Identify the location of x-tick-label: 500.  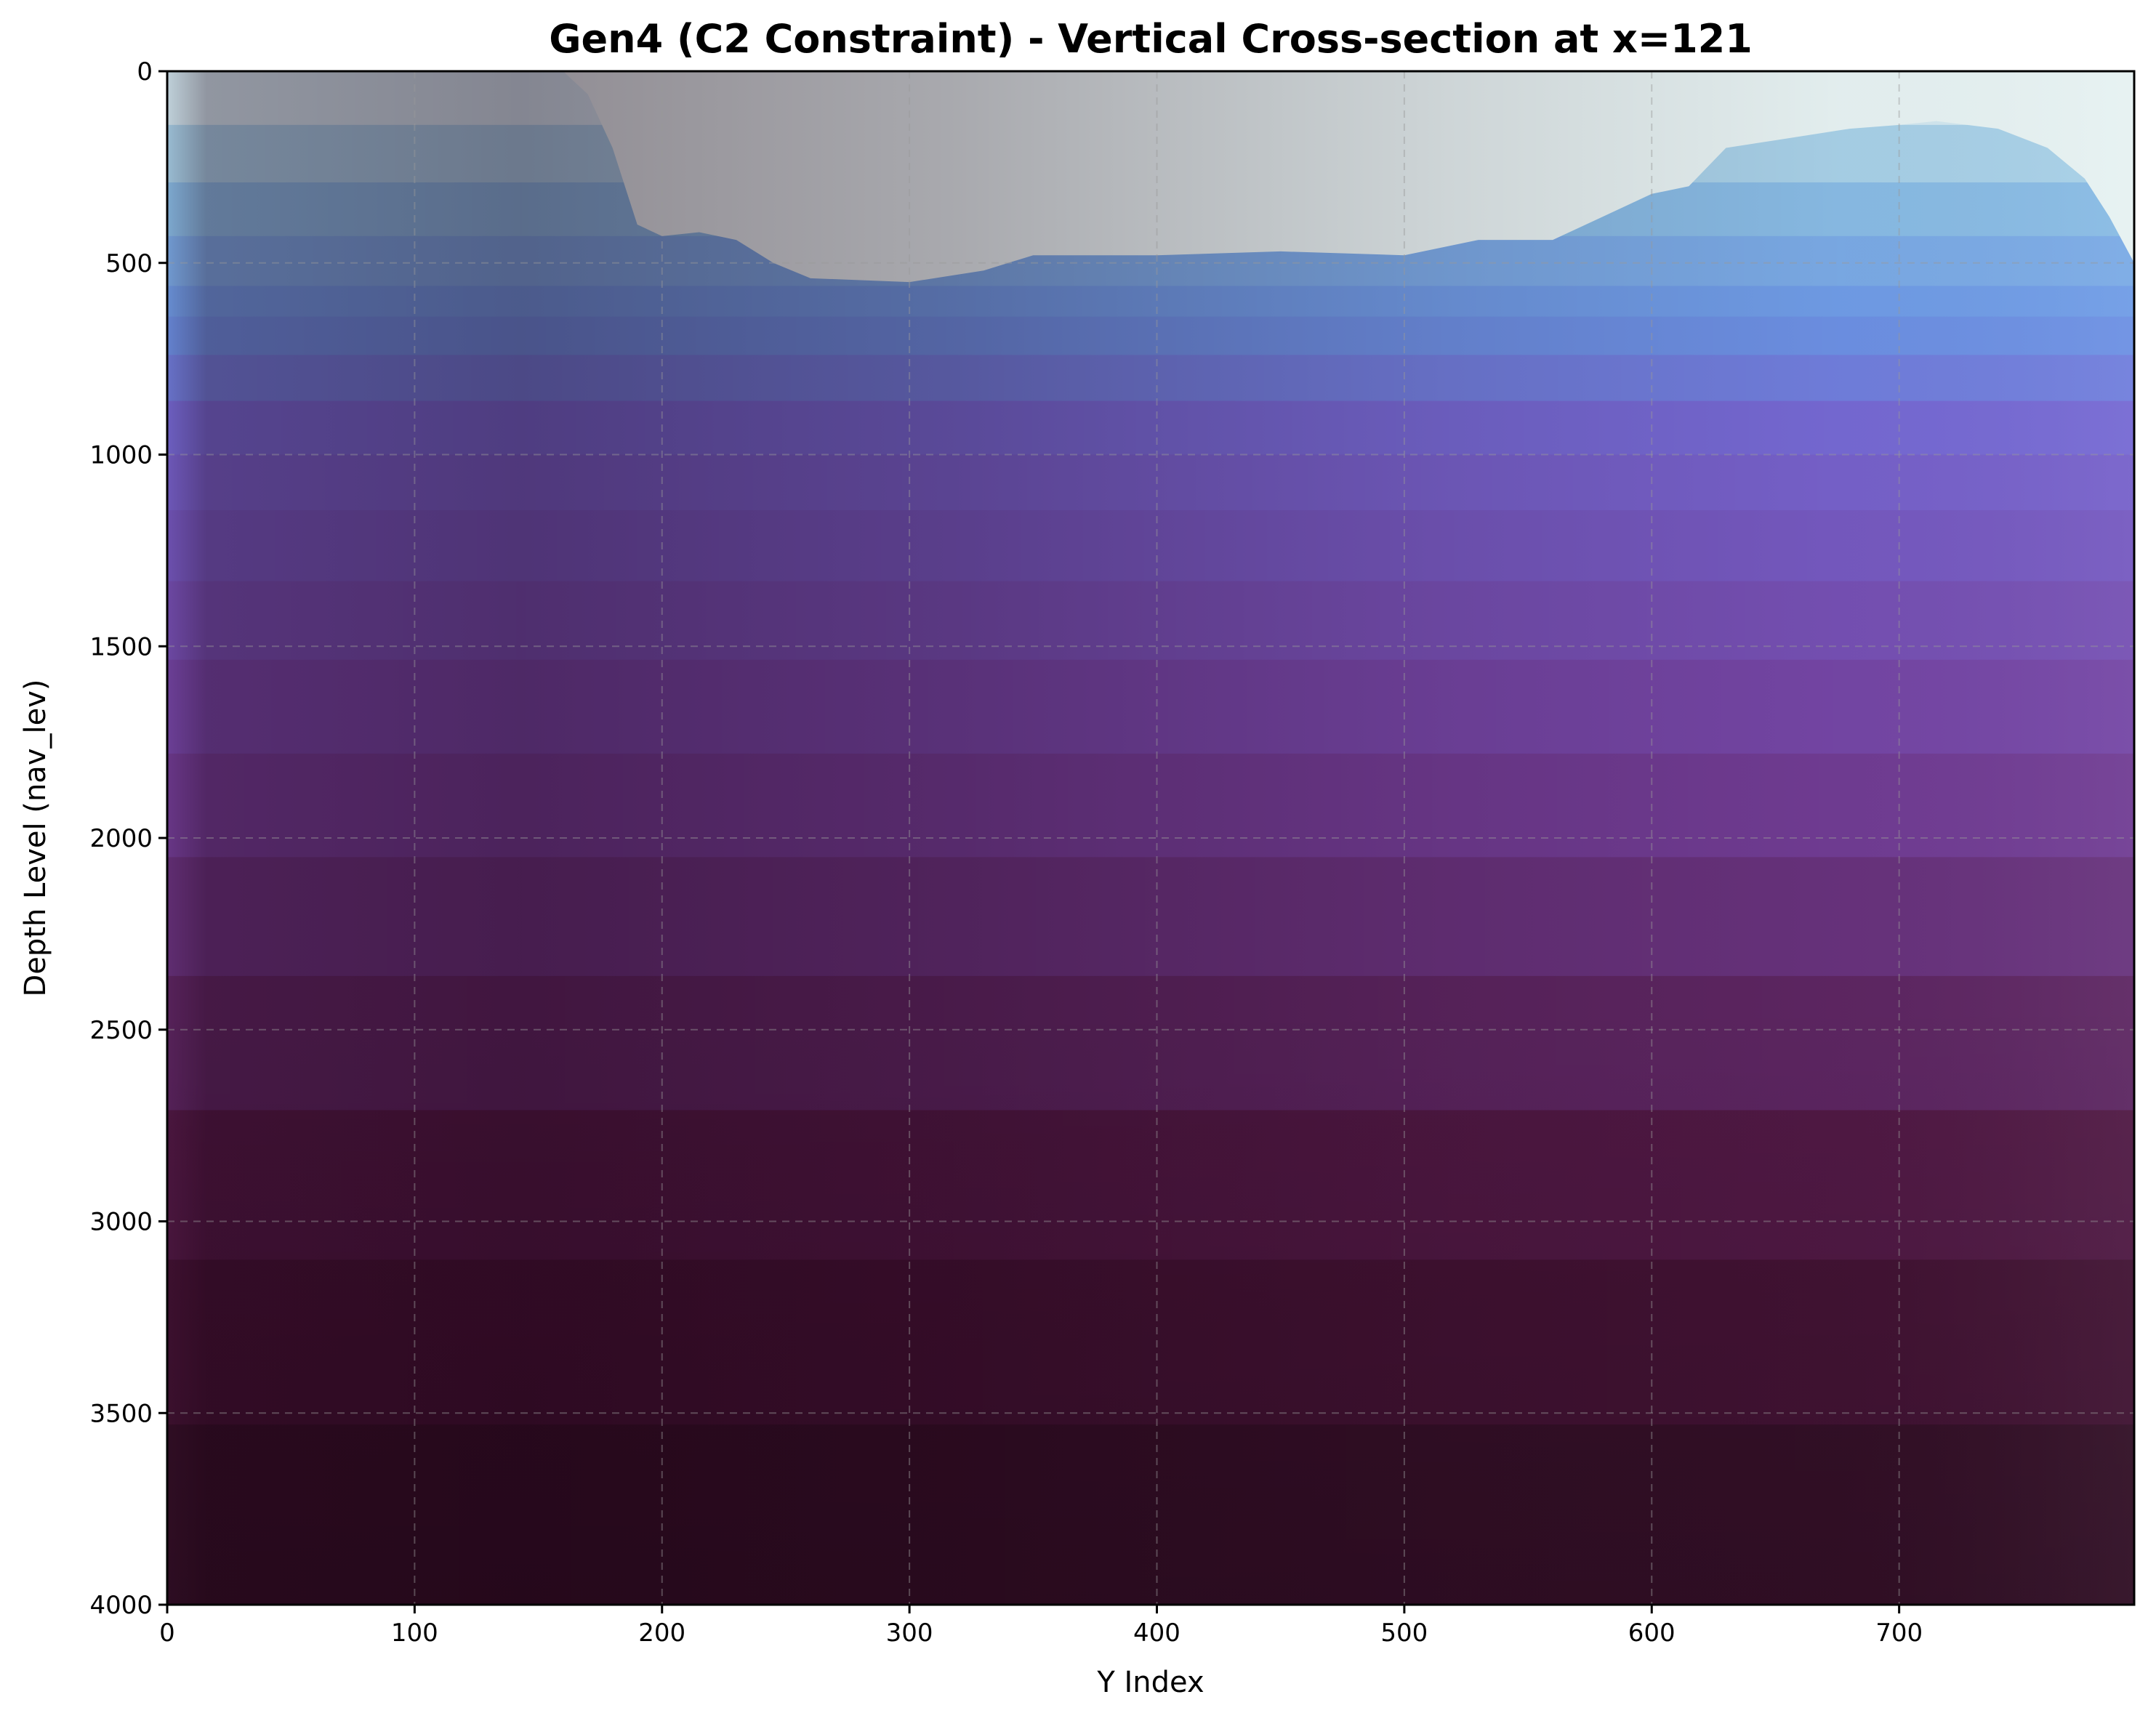
(1404, 1633).